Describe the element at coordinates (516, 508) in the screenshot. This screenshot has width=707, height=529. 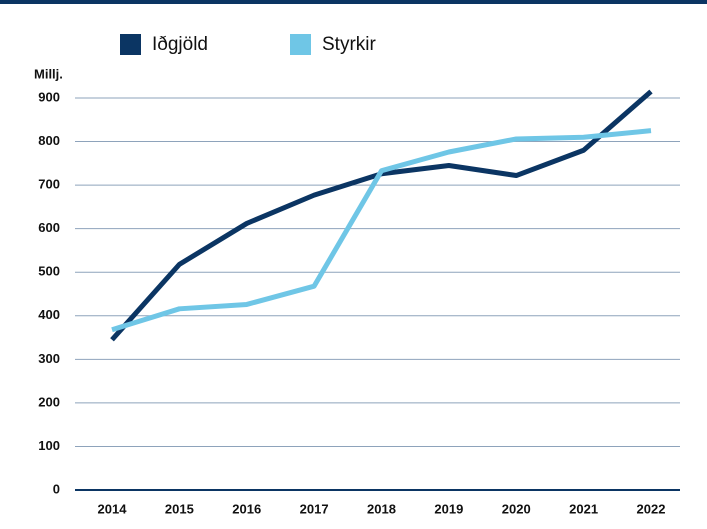
I see `x-tick-label: 2020` at that location.